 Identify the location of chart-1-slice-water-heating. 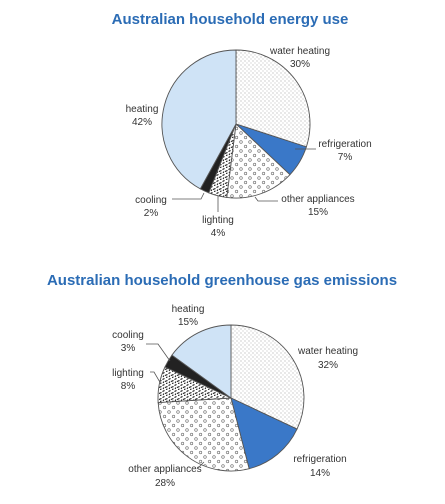
(273, 98).